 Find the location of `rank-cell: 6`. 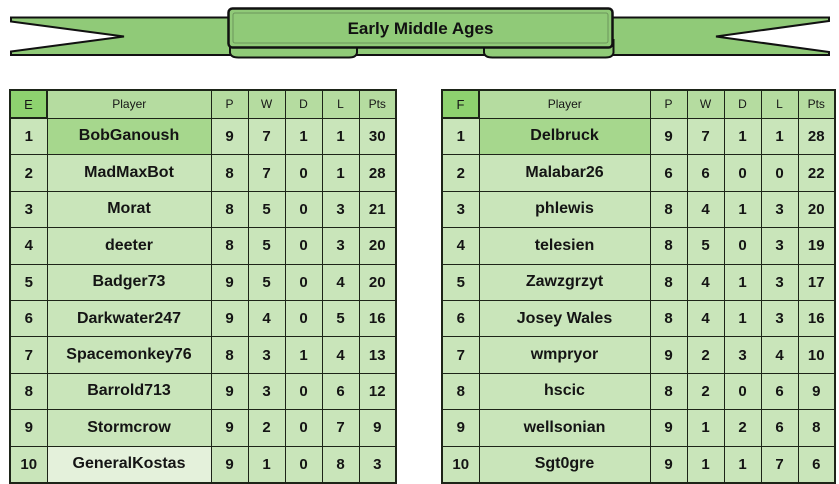

rank-cell: 6 is located at coordinates (28, 318).